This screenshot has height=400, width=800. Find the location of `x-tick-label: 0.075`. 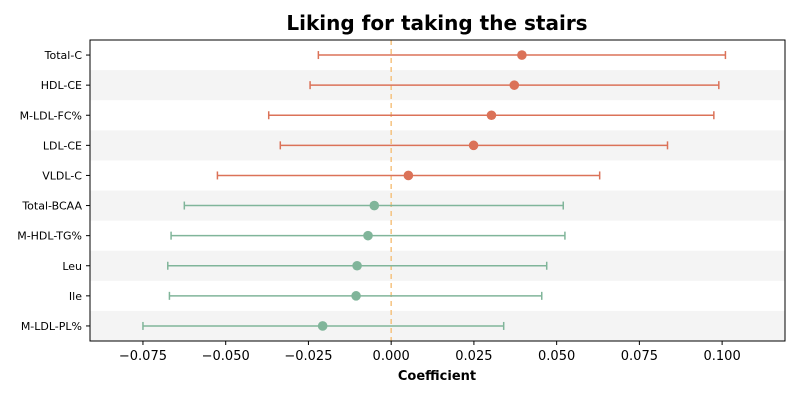

x-tick-label: 0.075 is located at coordinates (639, 356).